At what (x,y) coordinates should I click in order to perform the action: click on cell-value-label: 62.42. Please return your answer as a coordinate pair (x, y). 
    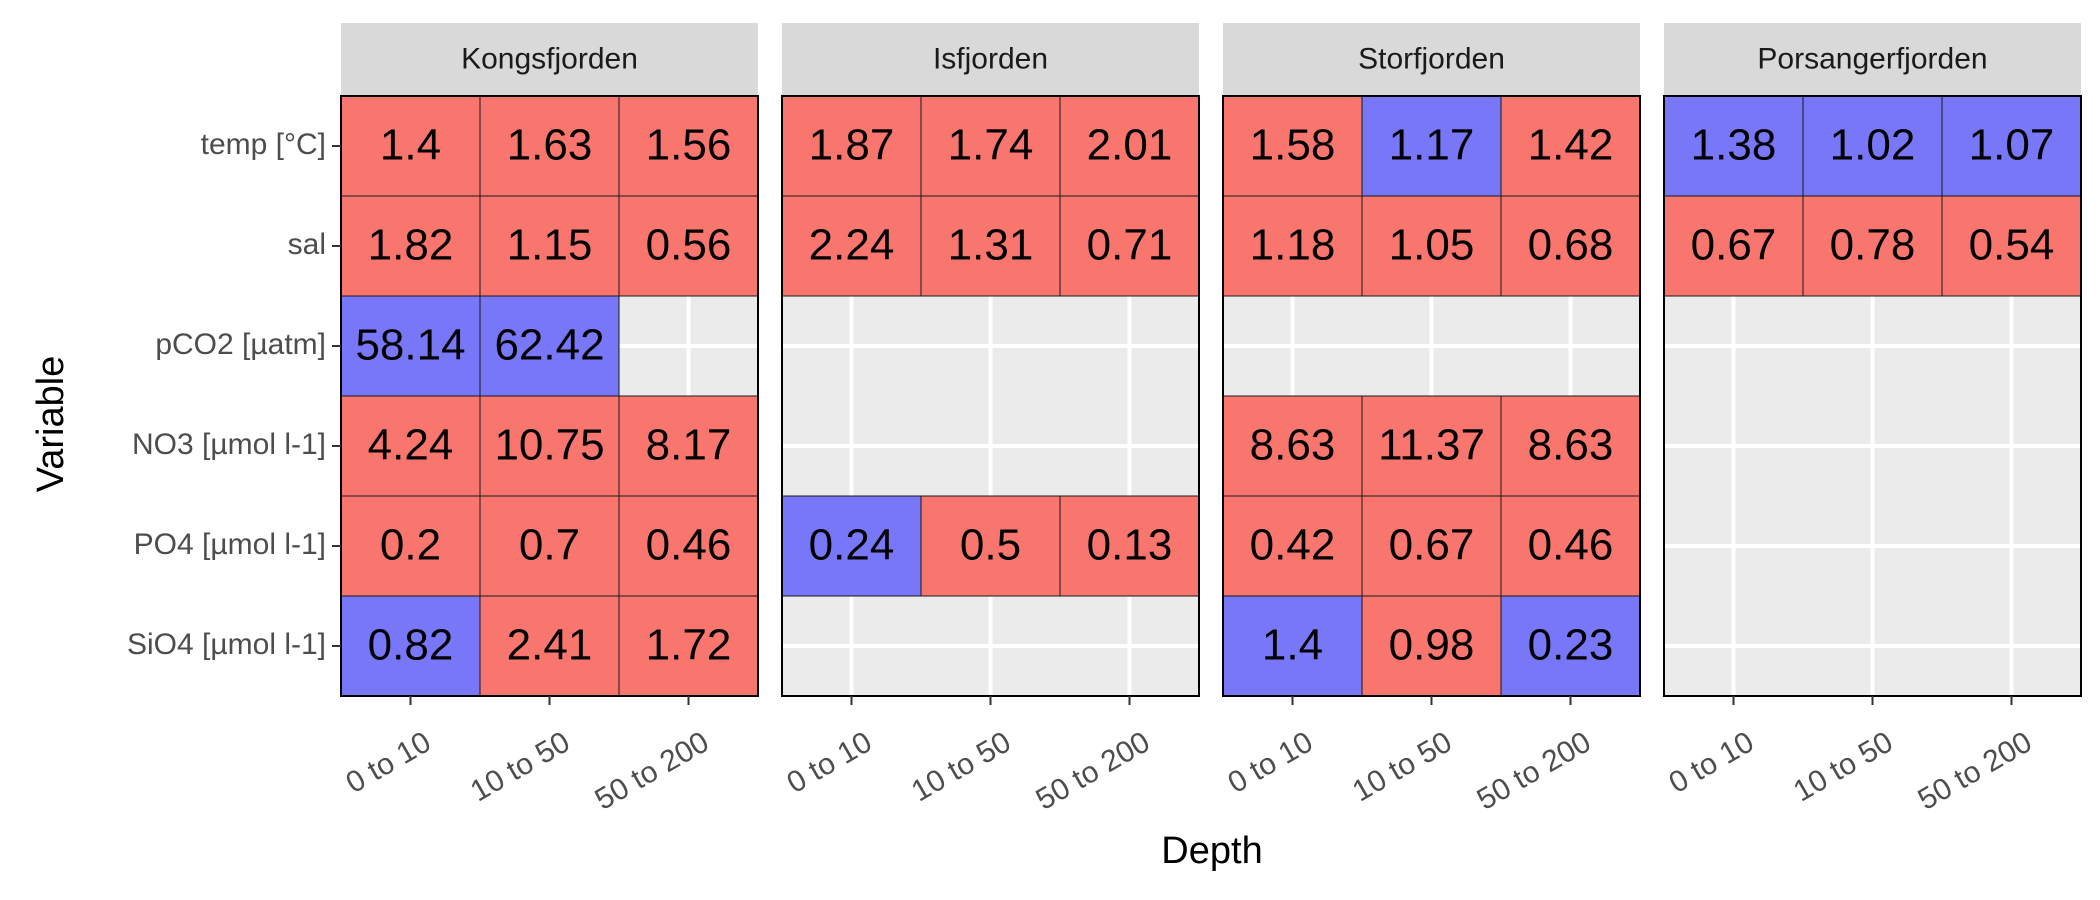
    Looking at the image, I should click on (549, 345).